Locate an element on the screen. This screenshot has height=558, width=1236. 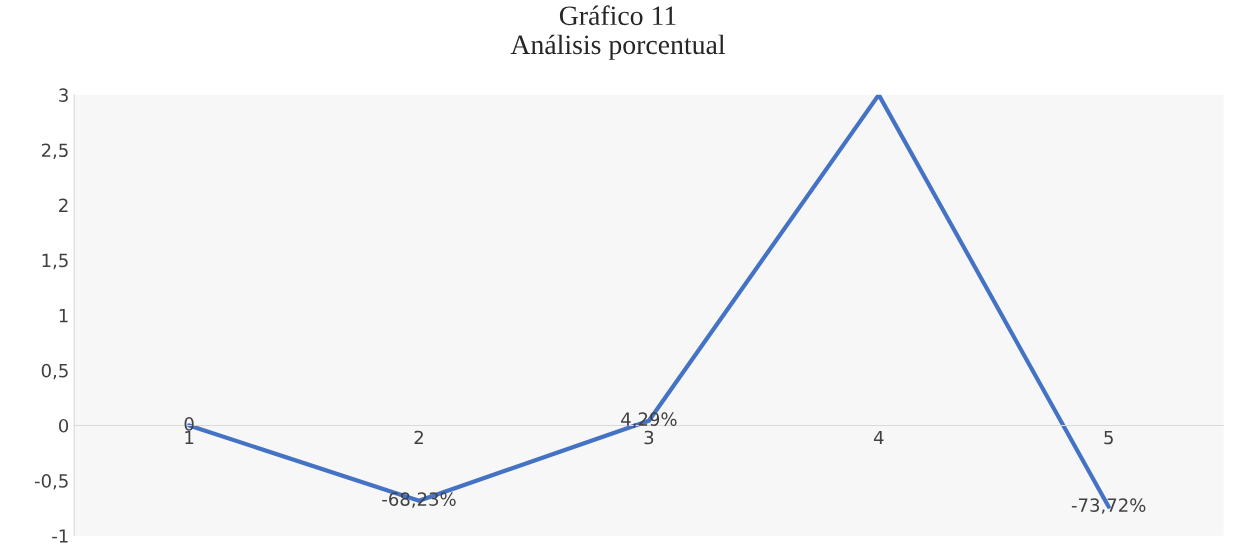
y-tick-label: 2,5 is located at coordinates (54, 151).